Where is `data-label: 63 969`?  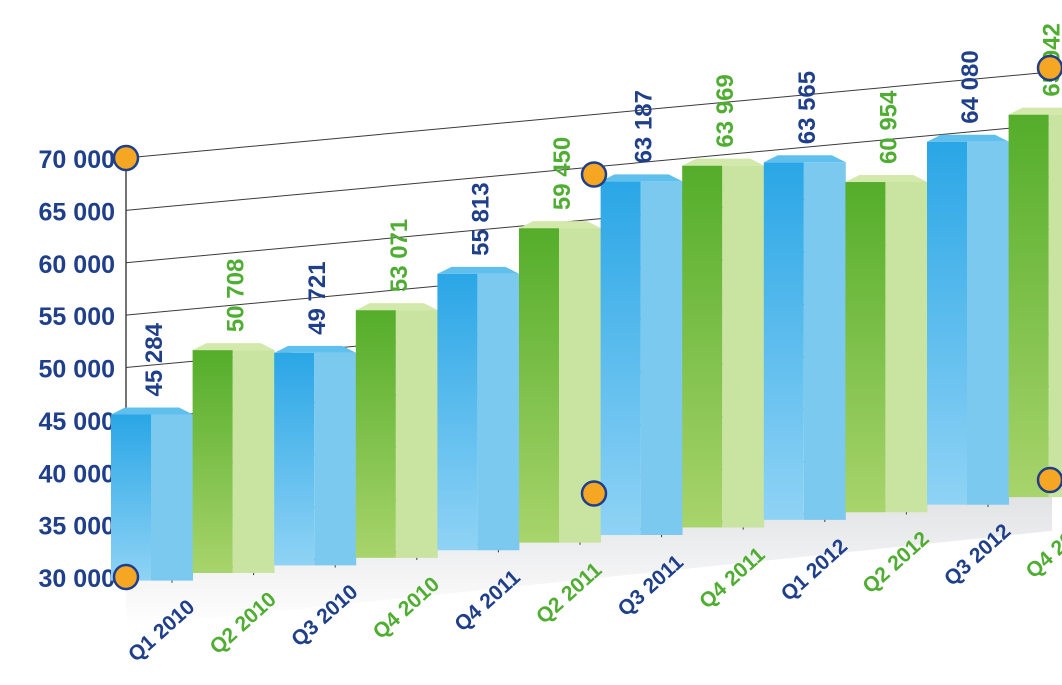 data-label: 63 969 is located at coordinates (725, 110).